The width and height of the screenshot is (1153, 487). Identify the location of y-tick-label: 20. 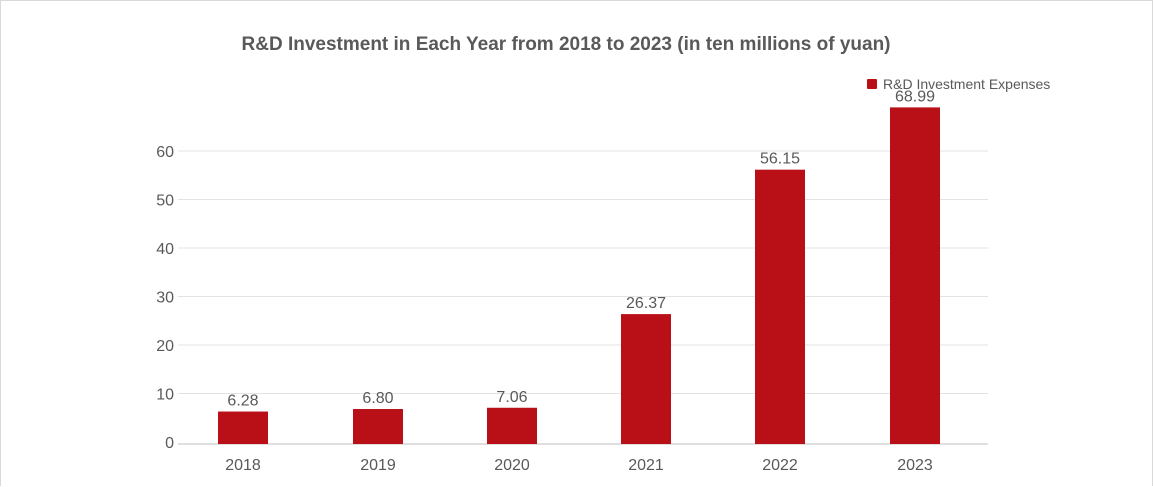
(165, 346).